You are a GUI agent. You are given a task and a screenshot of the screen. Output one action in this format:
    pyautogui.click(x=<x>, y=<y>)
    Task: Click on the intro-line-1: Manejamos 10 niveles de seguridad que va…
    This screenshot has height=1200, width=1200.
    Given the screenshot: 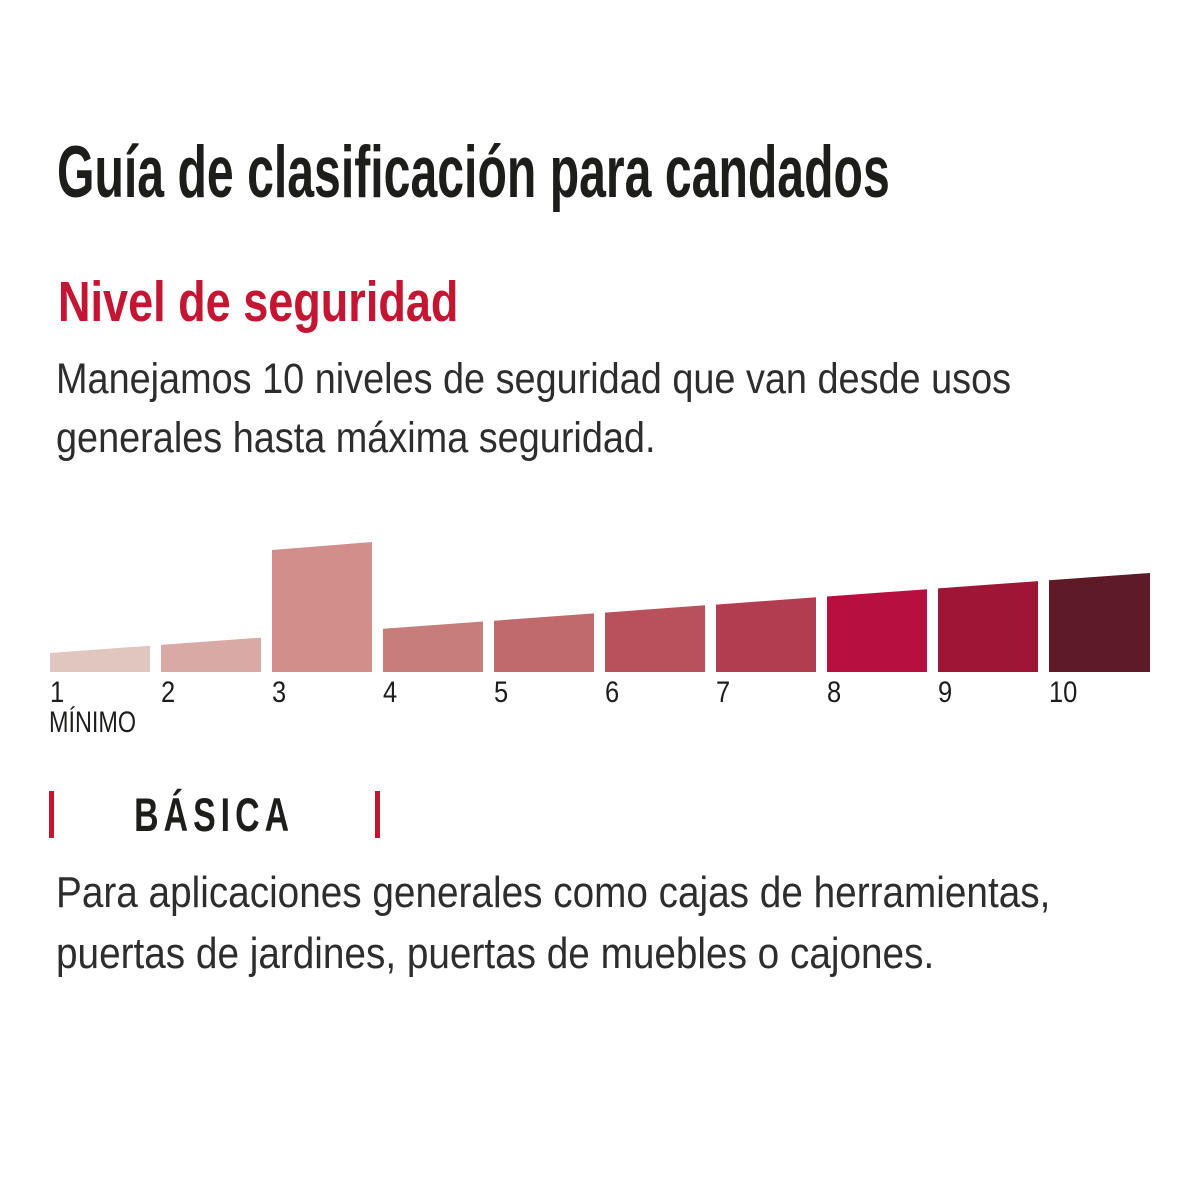 What is the action you would take?
    pyautogui.click(x=534, y=379)
    